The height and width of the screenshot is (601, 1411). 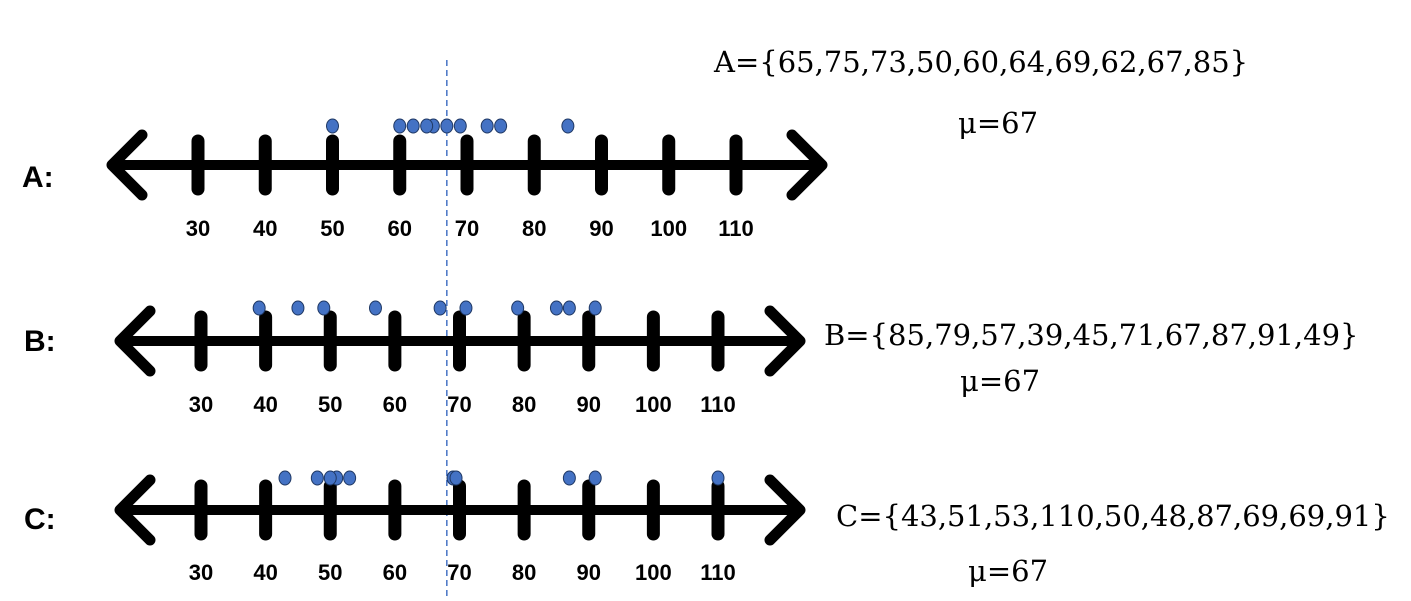 I want to click on dots-c, so click(x=501, y=478).